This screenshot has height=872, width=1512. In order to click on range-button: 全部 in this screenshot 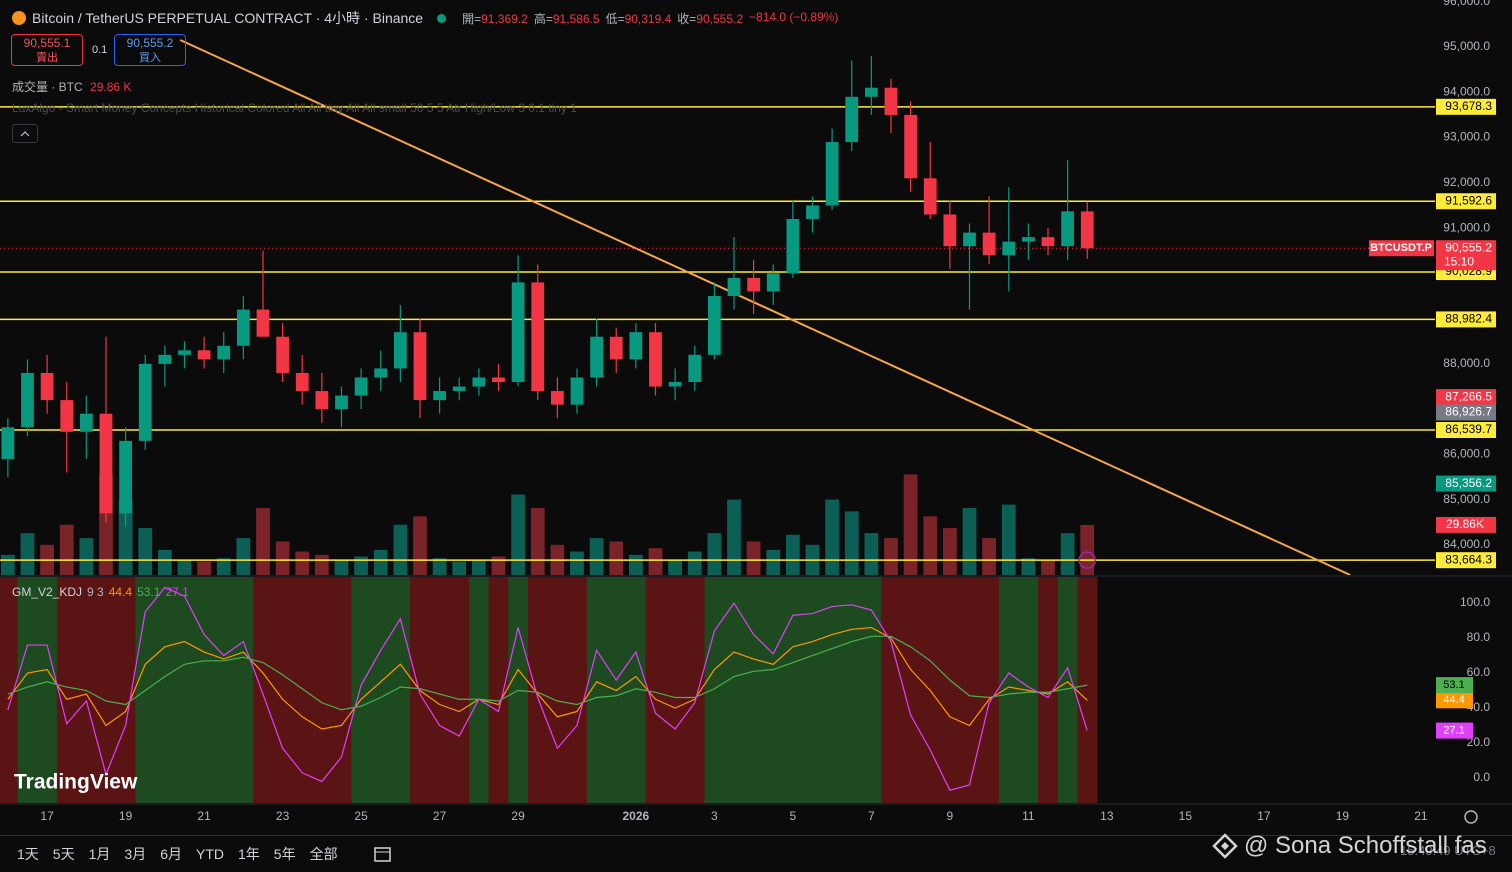, I will do `click(323, 854)`.